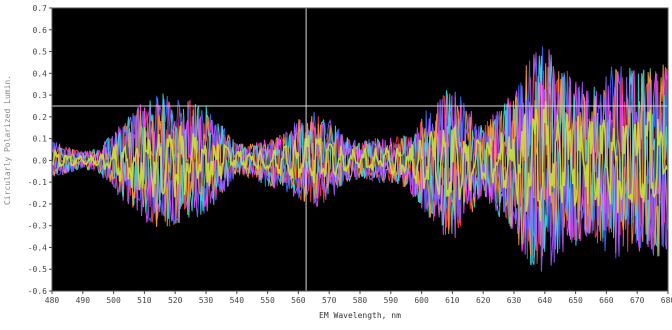 Image resolution: width=672 pixels, height=330 pixels. Describe the element at coordinates (7, 140) in the screenshot. I see `y-axis-title: Circularly Polarized Lumin.` at that location.